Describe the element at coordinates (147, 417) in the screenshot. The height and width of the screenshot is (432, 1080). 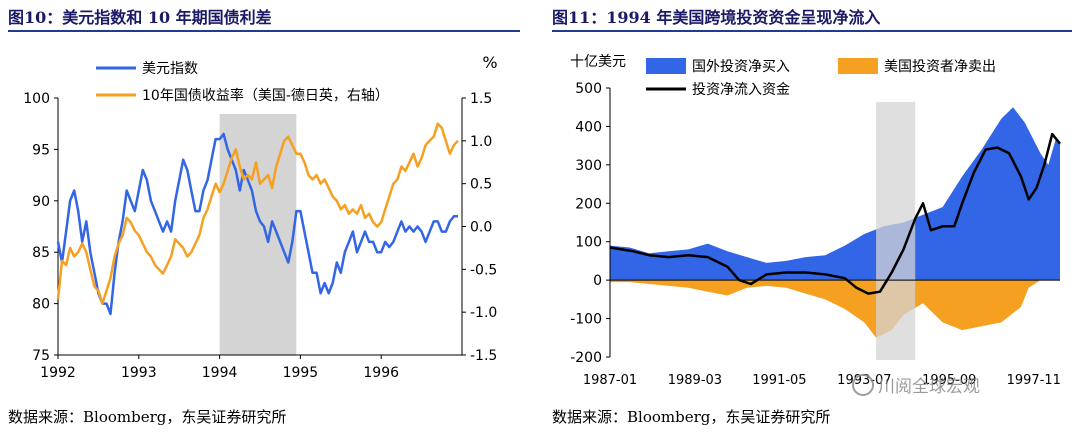
I see `left-chart-source: 数据来源：Bloomberg，东吴证券研究所` at that location.